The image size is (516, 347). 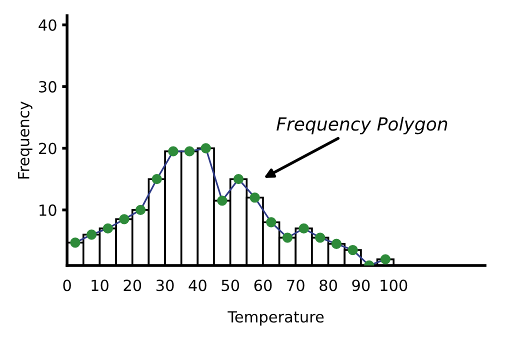 I want to click on x-tick-label: 90, so click(x=361, y=286).